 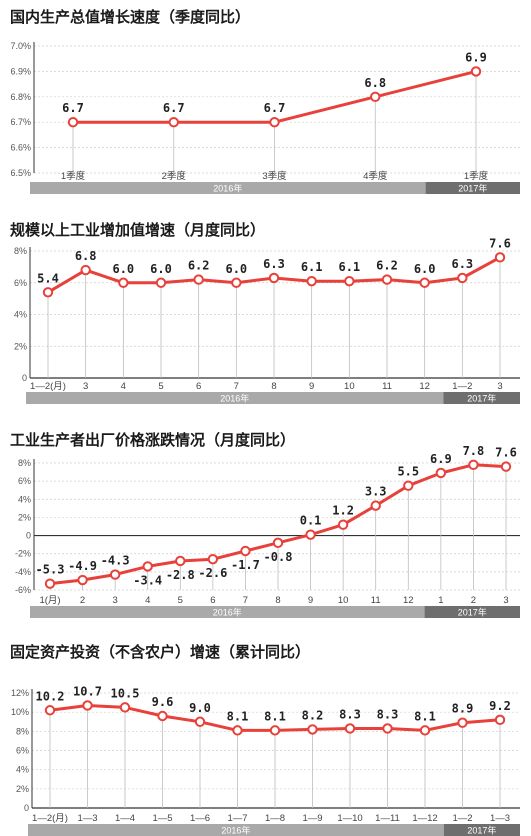 I want to click on data-label: -2.8, so click(x=180, y=575).